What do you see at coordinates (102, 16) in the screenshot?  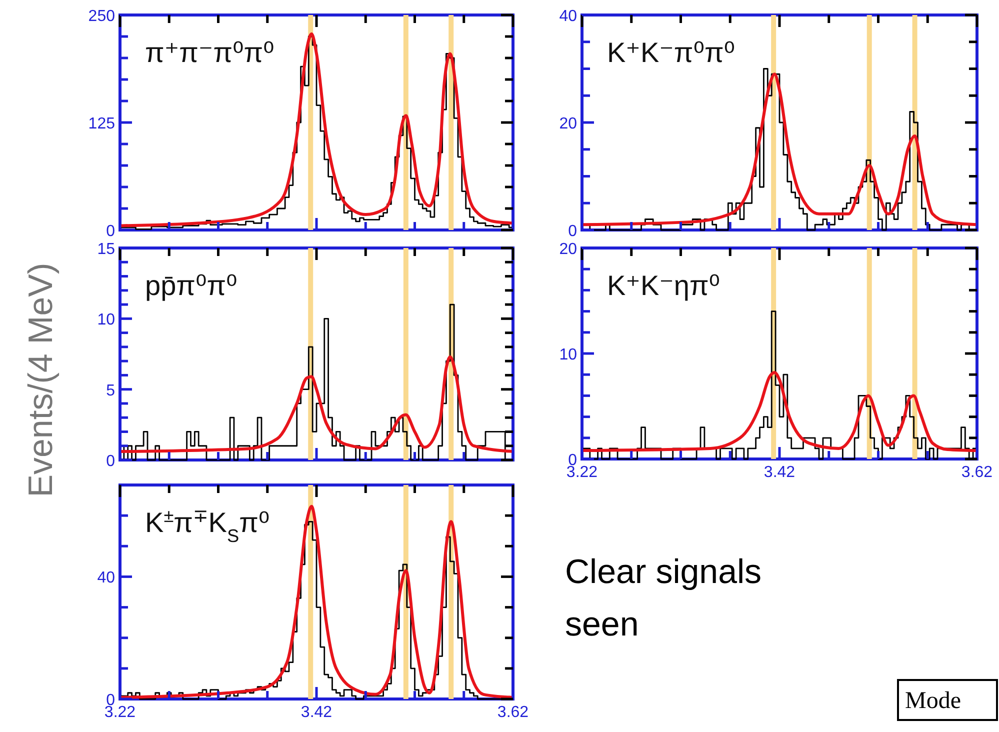 I see `y-tick-label: 250` at bounding box center [102, 16].